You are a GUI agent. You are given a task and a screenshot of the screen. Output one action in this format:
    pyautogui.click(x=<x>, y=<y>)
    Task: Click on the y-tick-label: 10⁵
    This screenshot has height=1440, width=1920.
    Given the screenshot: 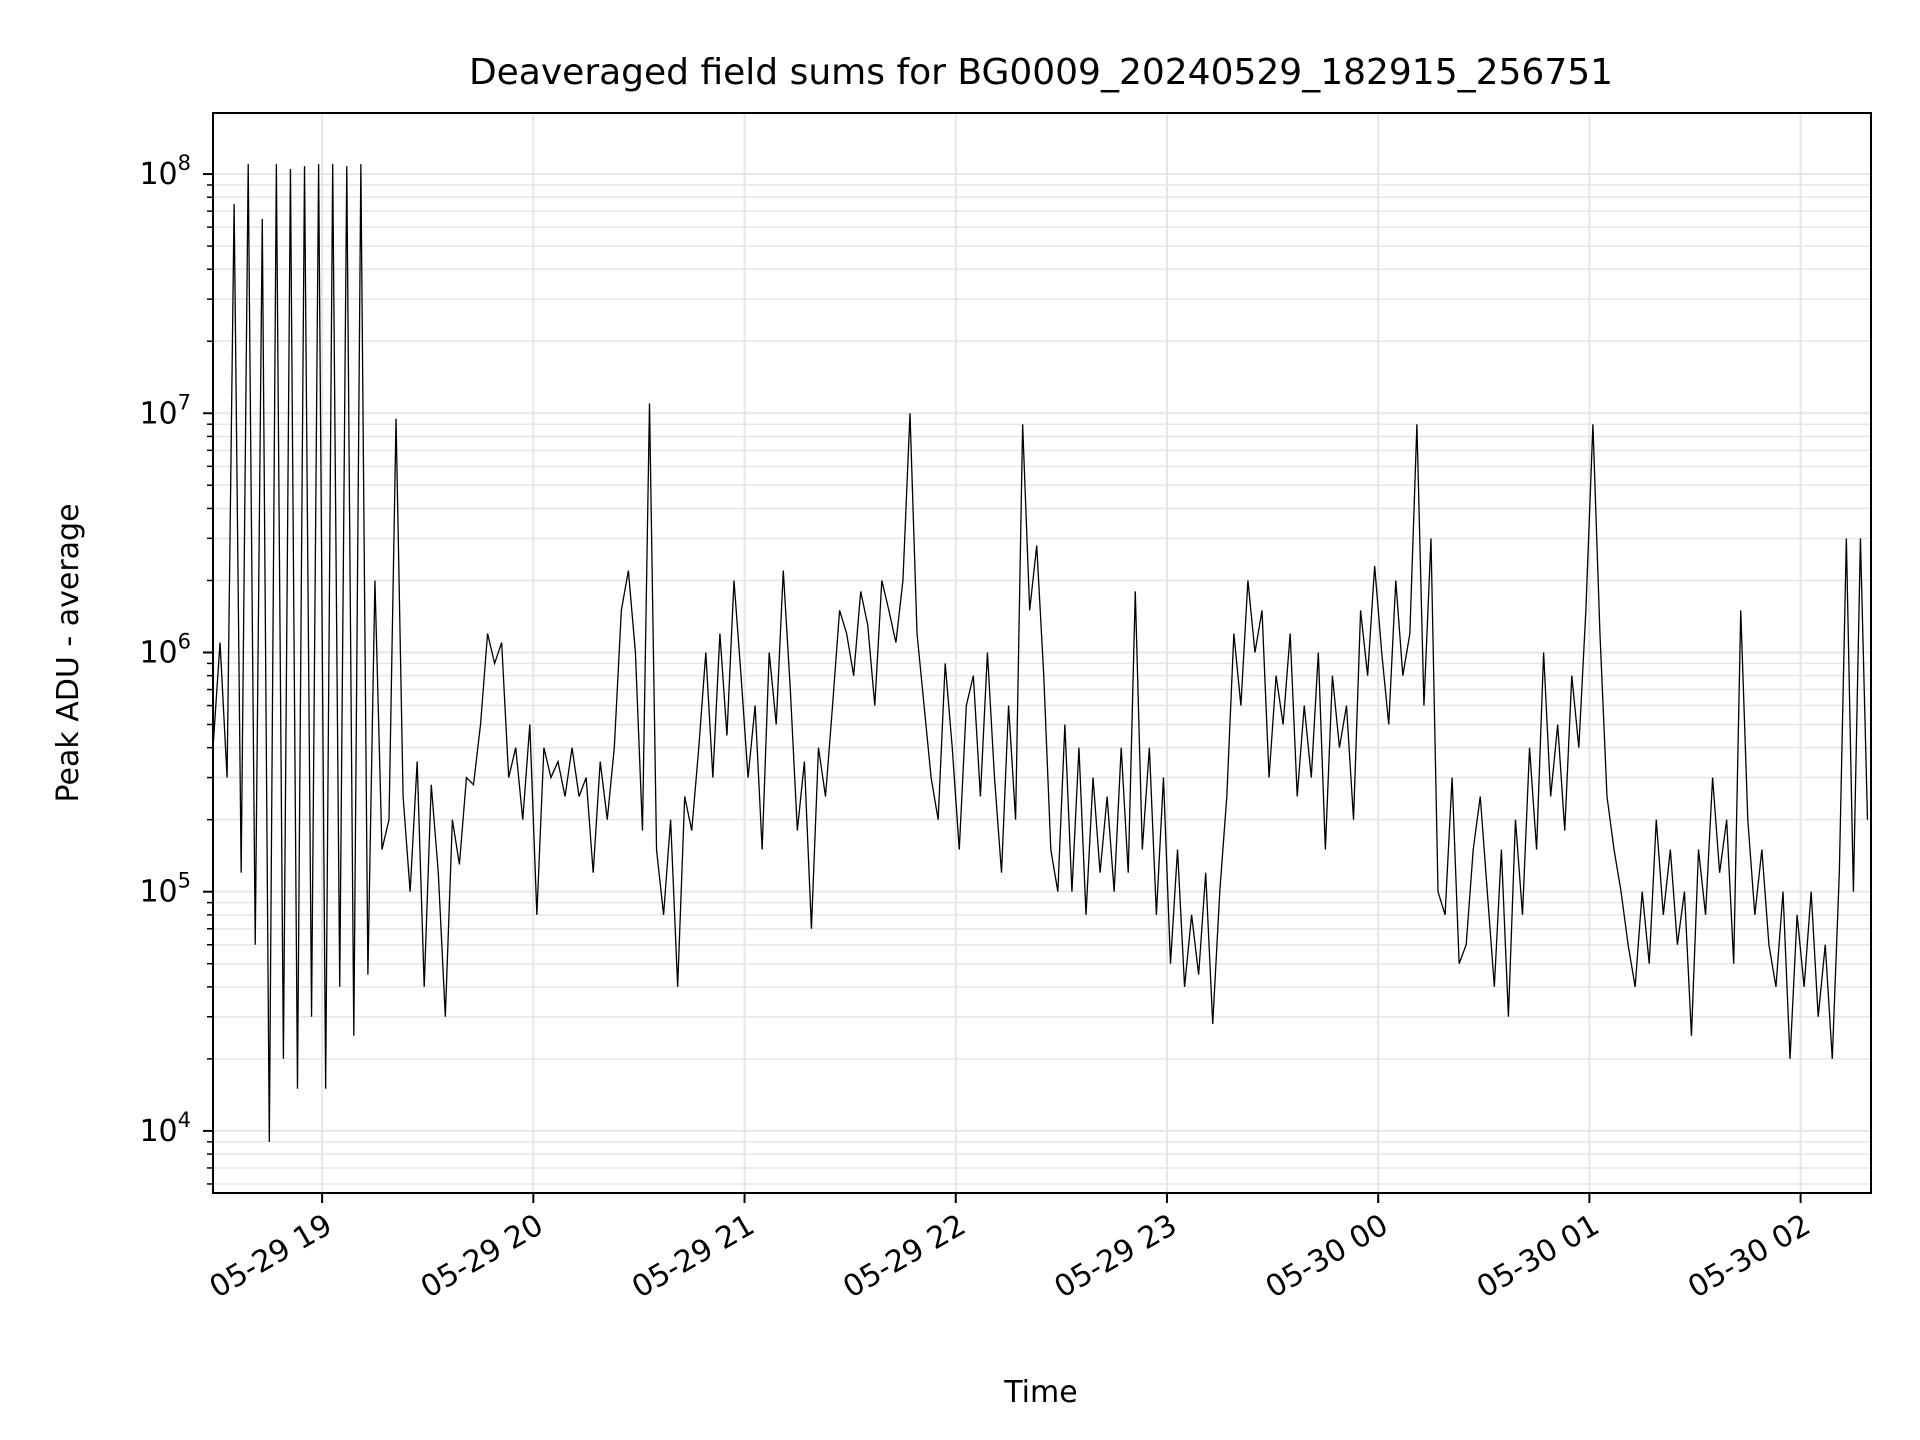 What is the action you would take?
    pyautogui.click(x=165, y=889)
    